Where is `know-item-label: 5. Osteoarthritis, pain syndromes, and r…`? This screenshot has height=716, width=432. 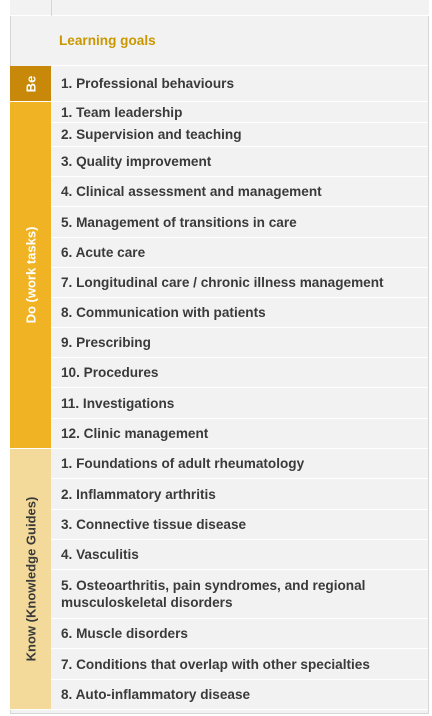 know-item-label: 5. Osteoarthritis, pain syndromes, and r… is located at coordinates (213, 594).